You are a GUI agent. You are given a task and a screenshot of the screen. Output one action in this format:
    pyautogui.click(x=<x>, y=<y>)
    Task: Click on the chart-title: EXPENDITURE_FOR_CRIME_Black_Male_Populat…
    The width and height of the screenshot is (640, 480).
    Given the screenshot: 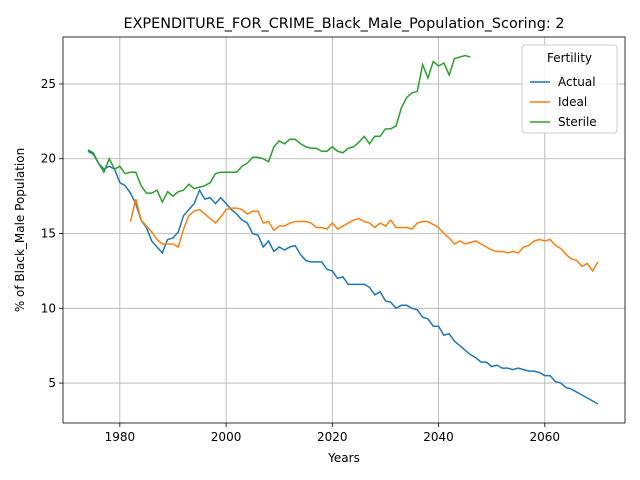 What is the action you would take?
    pyautogui.click(x=343, y=24)
    